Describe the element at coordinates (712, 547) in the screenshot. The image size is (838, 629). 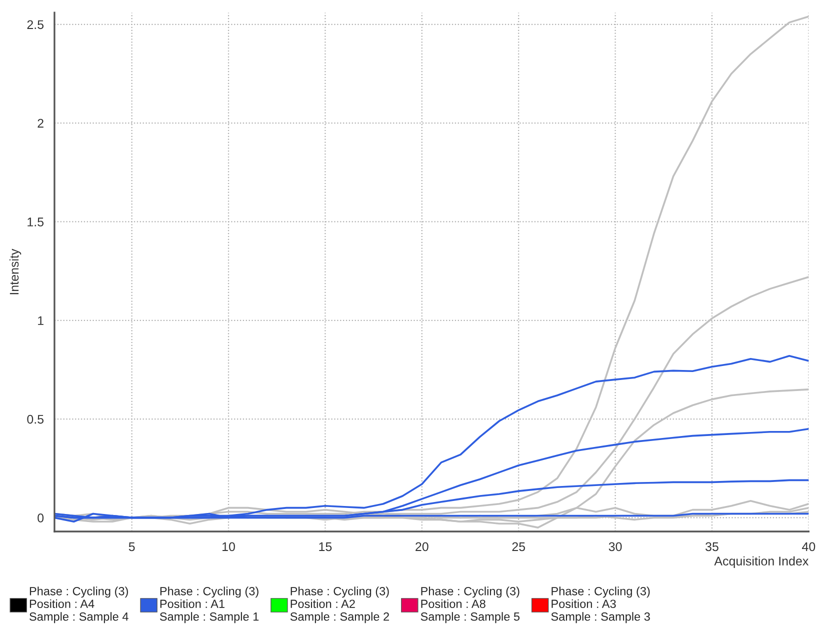
I see `x-tick-label: 35` at that location.